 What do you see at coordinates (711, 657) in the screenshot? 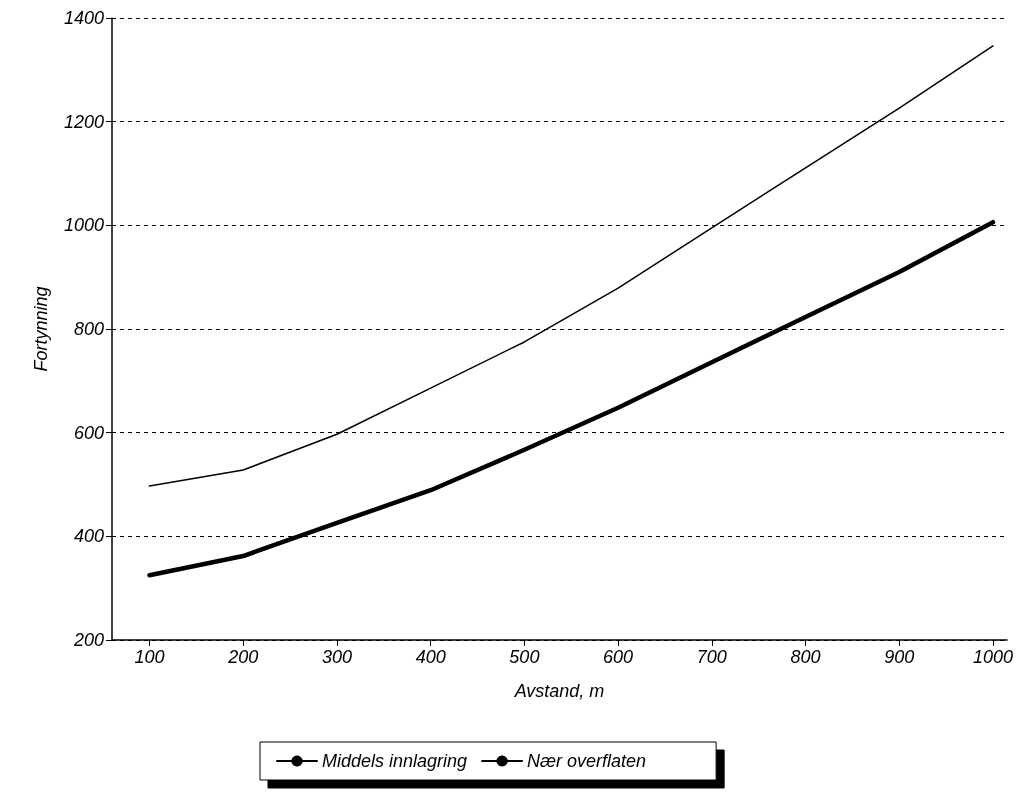
I see `x-tick-label: 700` at bounding box center [711, 657].